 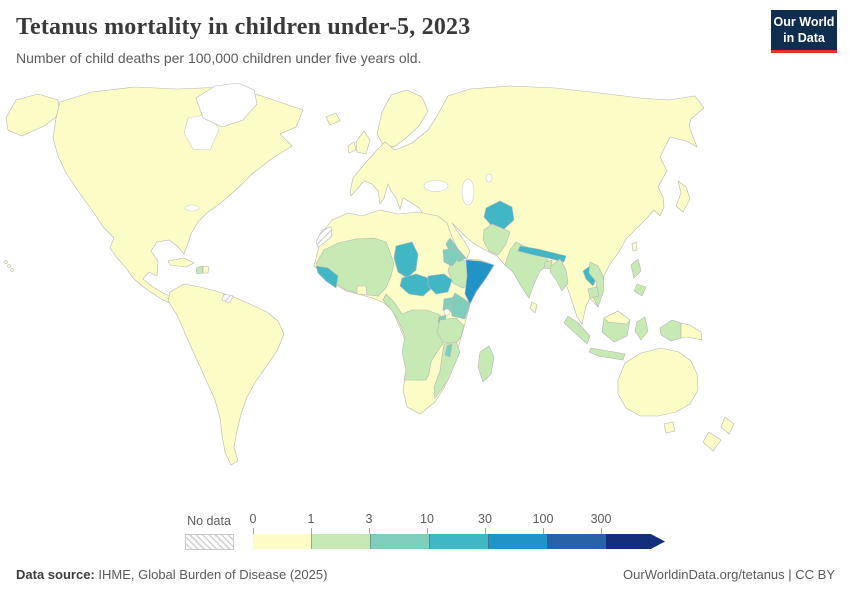 What do you see at coordinates (327, 277) in the screenshot?
I see `region-guinea-cluster` at bounding box center [327, 277].